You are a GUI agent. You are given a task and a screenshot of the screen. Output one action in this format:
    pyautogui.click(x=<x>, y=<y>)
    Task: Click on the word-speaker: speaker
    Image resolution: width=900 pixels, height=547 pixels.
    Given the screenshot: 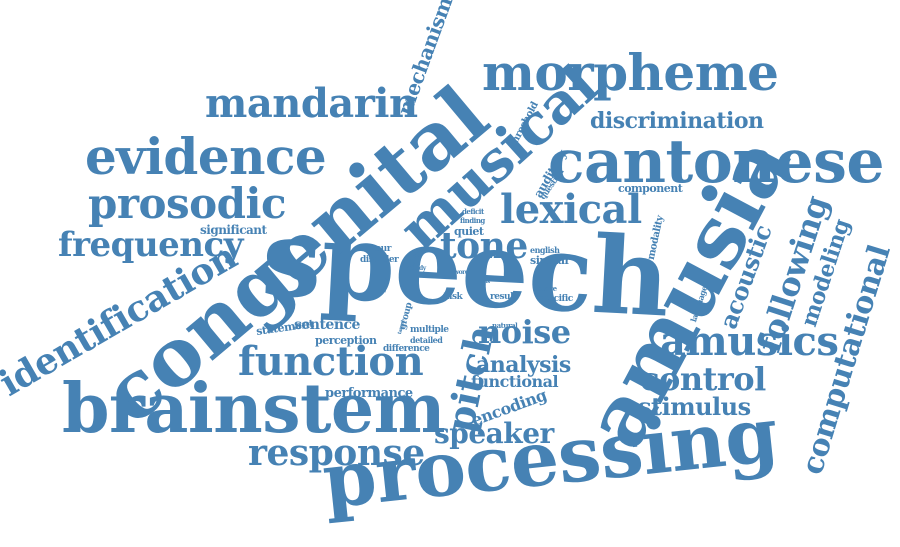 What is the action you would take?
    pyautogui.click(x=494, y=433)
    